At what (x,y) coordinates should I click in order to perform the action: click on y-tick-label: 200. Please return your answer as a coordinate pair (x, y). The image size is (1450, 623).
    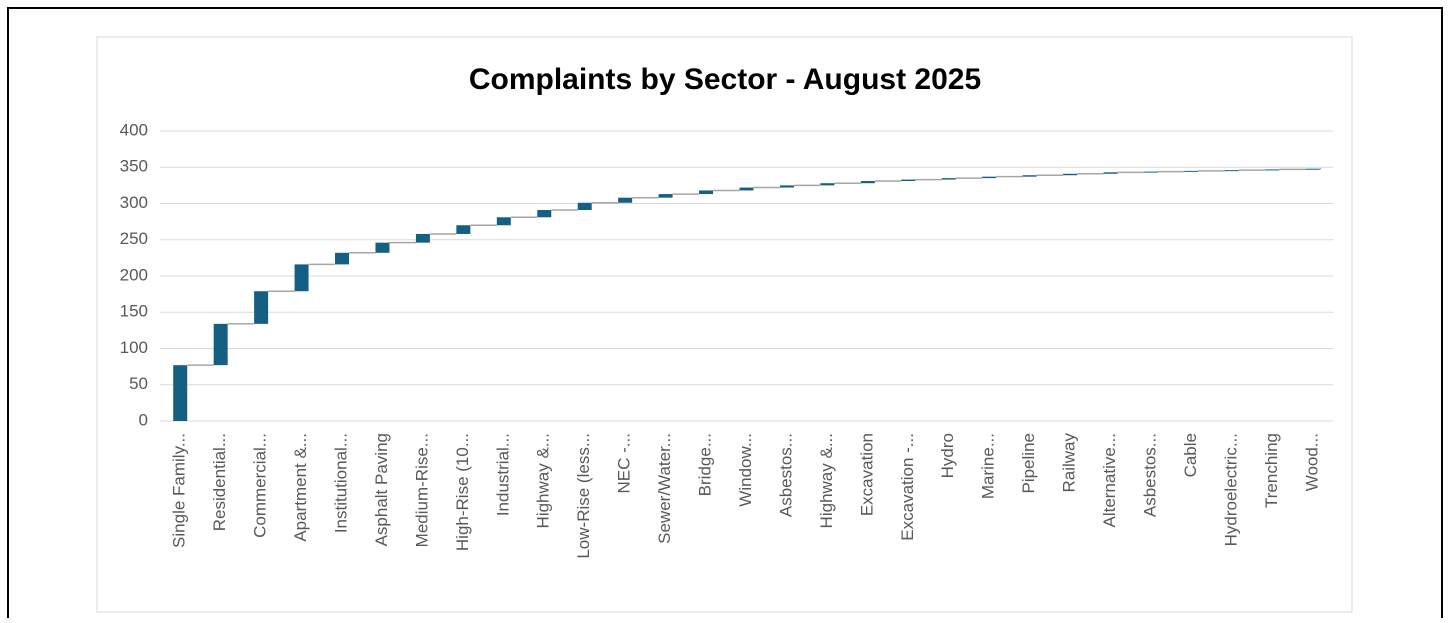
    Looking at the image, I should click on (134, 274).